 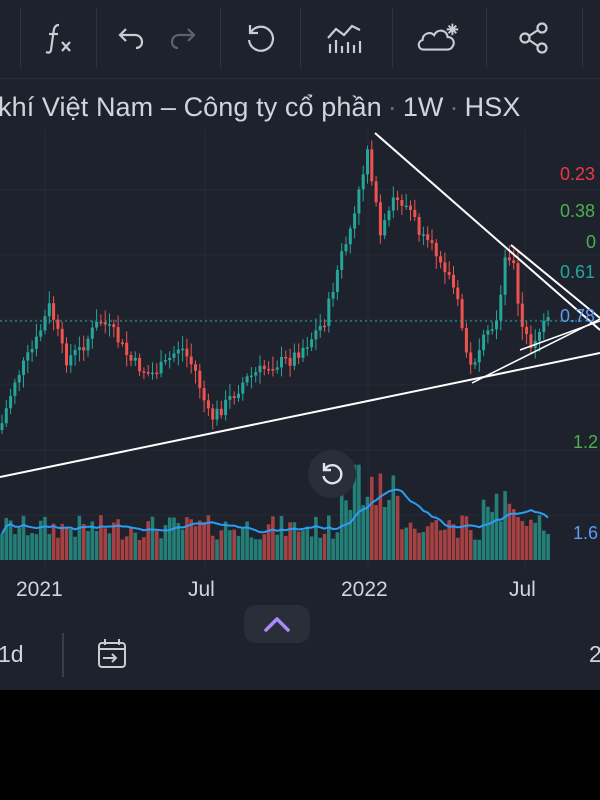 What do you see at coordinates (591, 242) in the screenshot?
I see `fib-label: 0` at bounding box center [591, 242].